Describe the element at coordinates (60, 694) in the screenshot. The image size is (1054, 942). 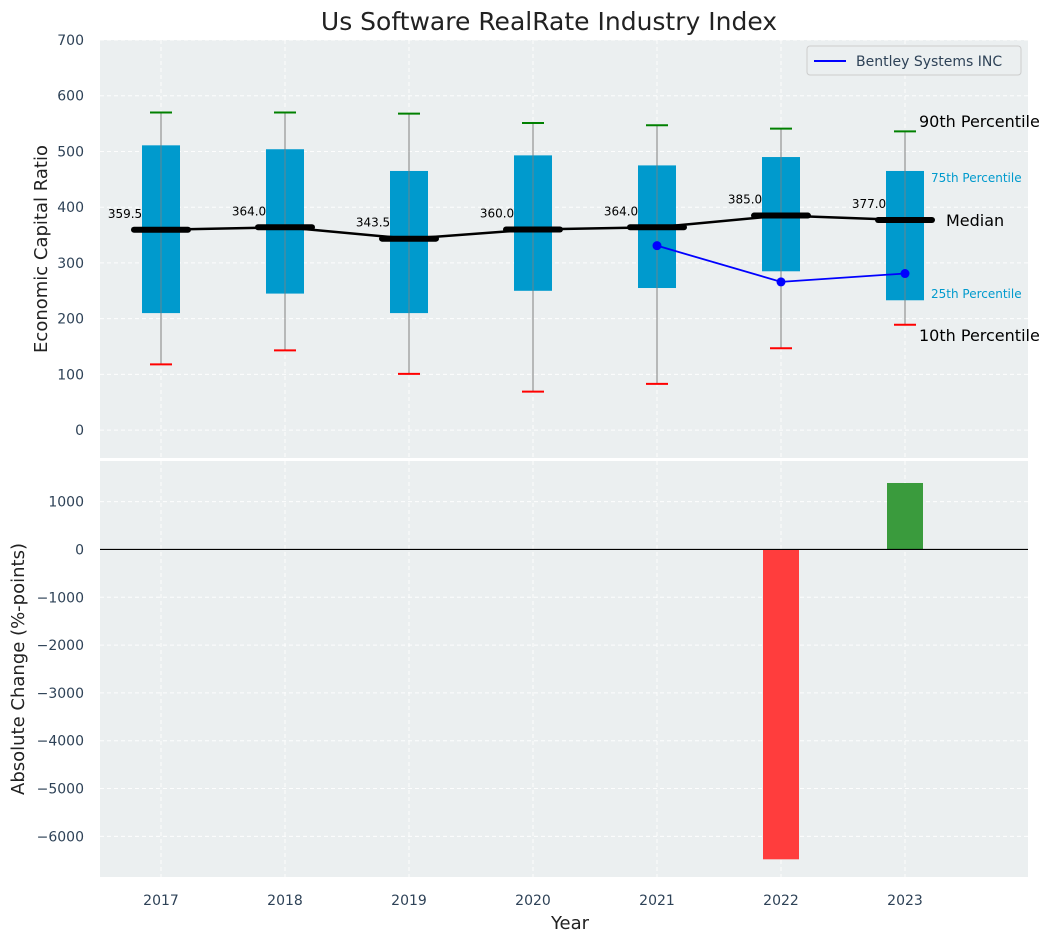
I see `bottom-y-tick-label: −3000` at that location.